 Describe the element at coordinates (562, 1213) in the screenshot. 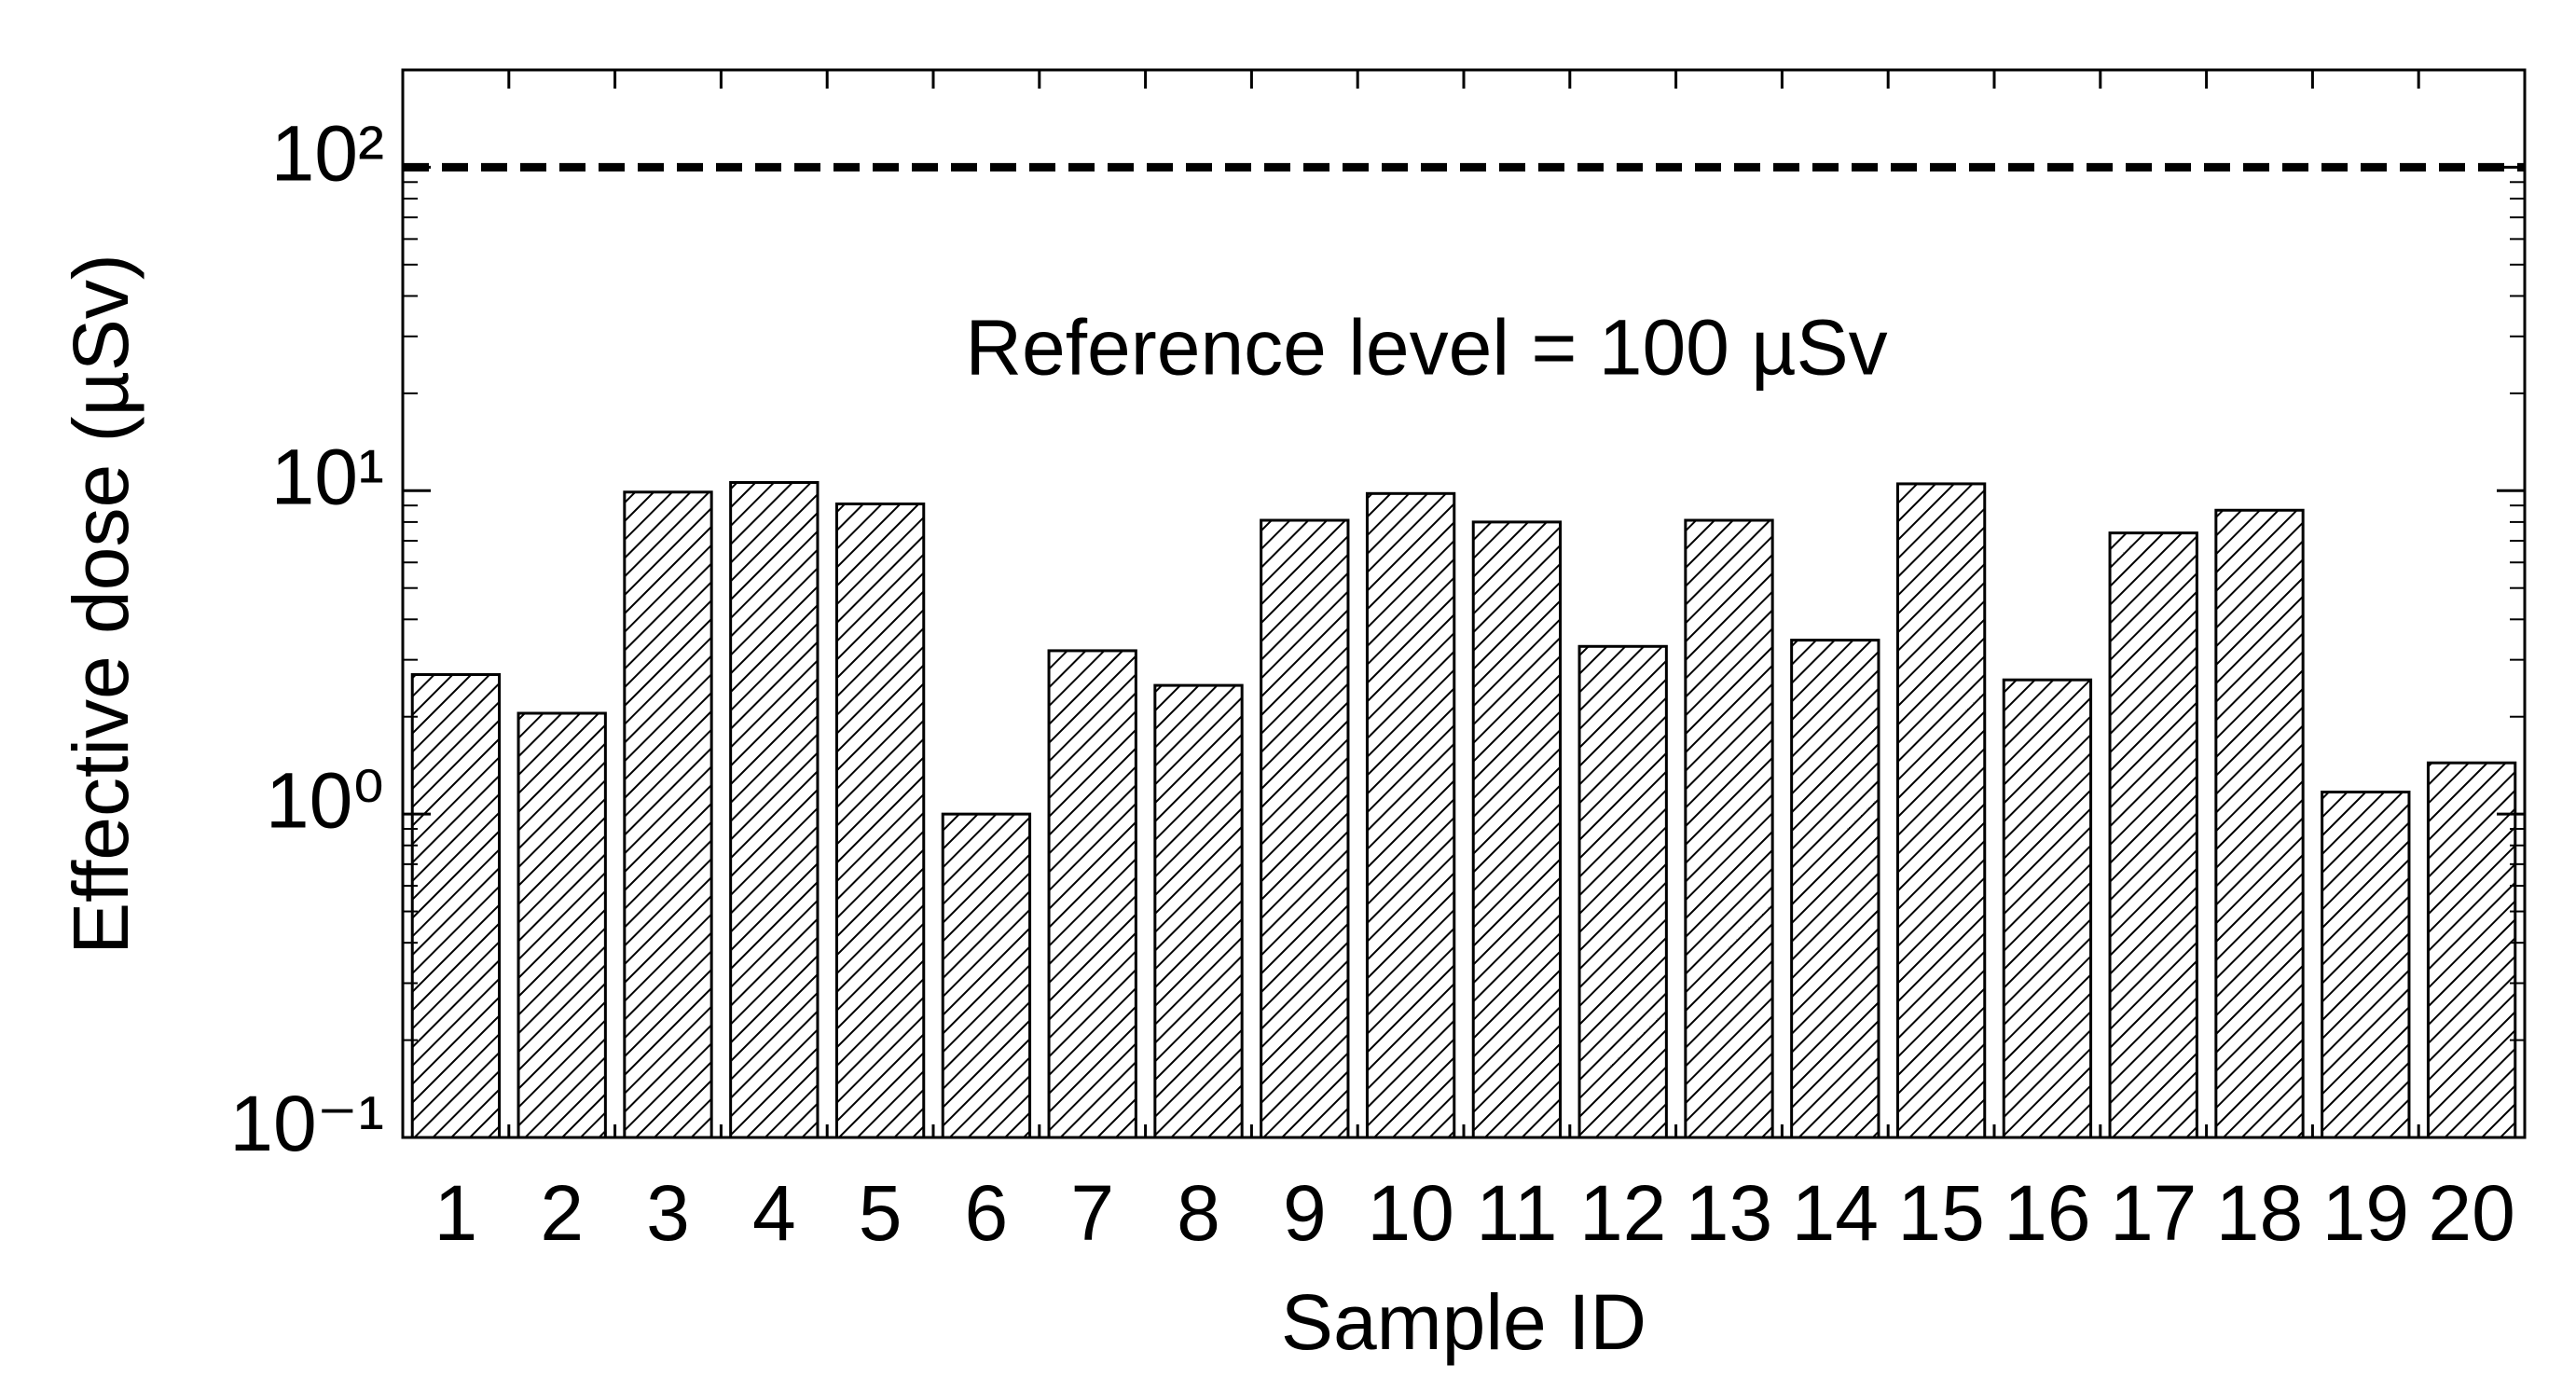

I see `x-tick-label: 2` at that location.